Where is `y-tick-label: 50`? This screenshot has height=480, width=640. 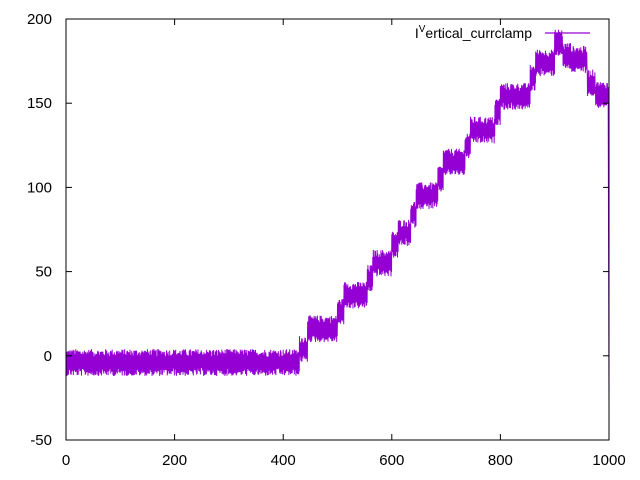 y-tick-label: 50 is located at coordinates (43, 272).